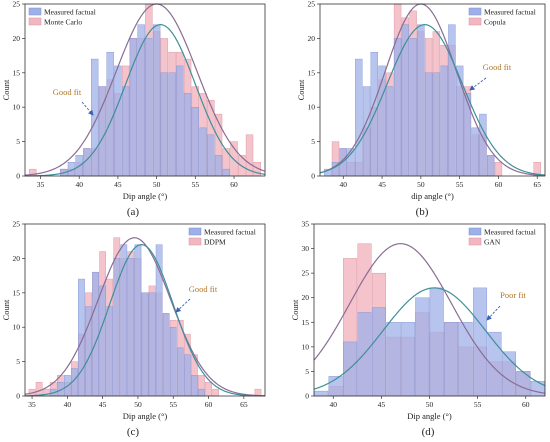 The width and height of the screenshot is (550, 442). Describe the element at coordinates (422, 212) in the screenshot. I see `panel-label: (b)` at that location.